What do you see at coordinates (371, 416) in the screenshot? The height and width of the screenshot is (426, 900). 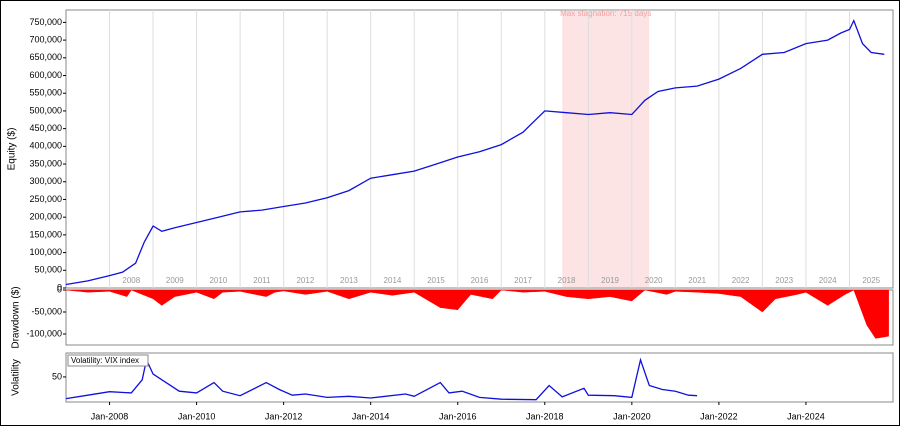 I see `x-tick-label: Jan-2014` at bounding box center [371, 416].